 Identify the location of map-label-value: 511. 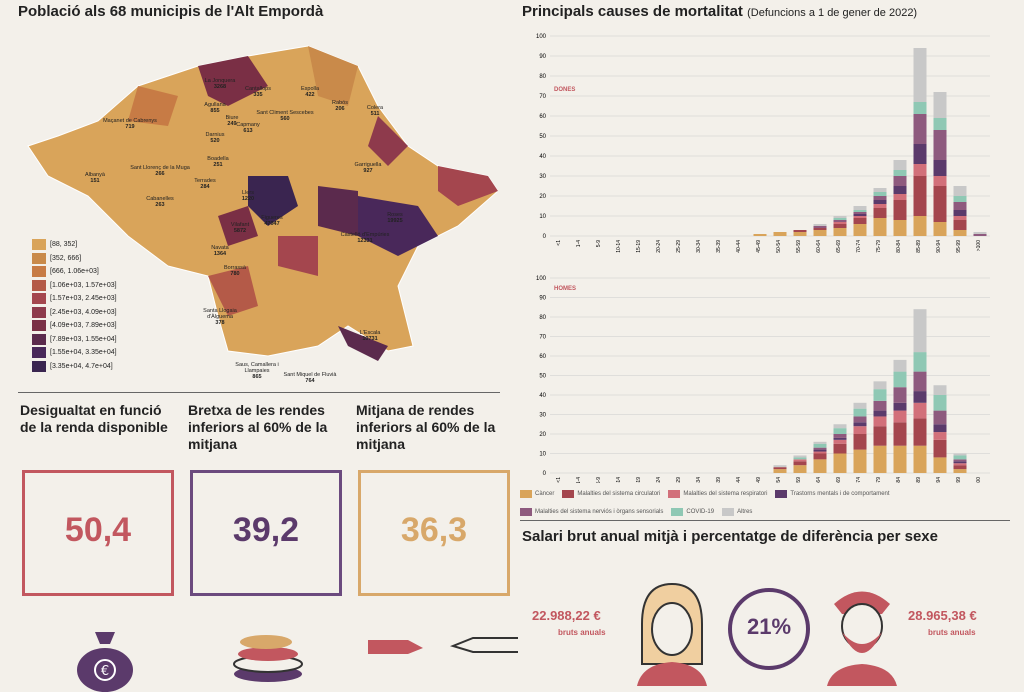
(375, 114).